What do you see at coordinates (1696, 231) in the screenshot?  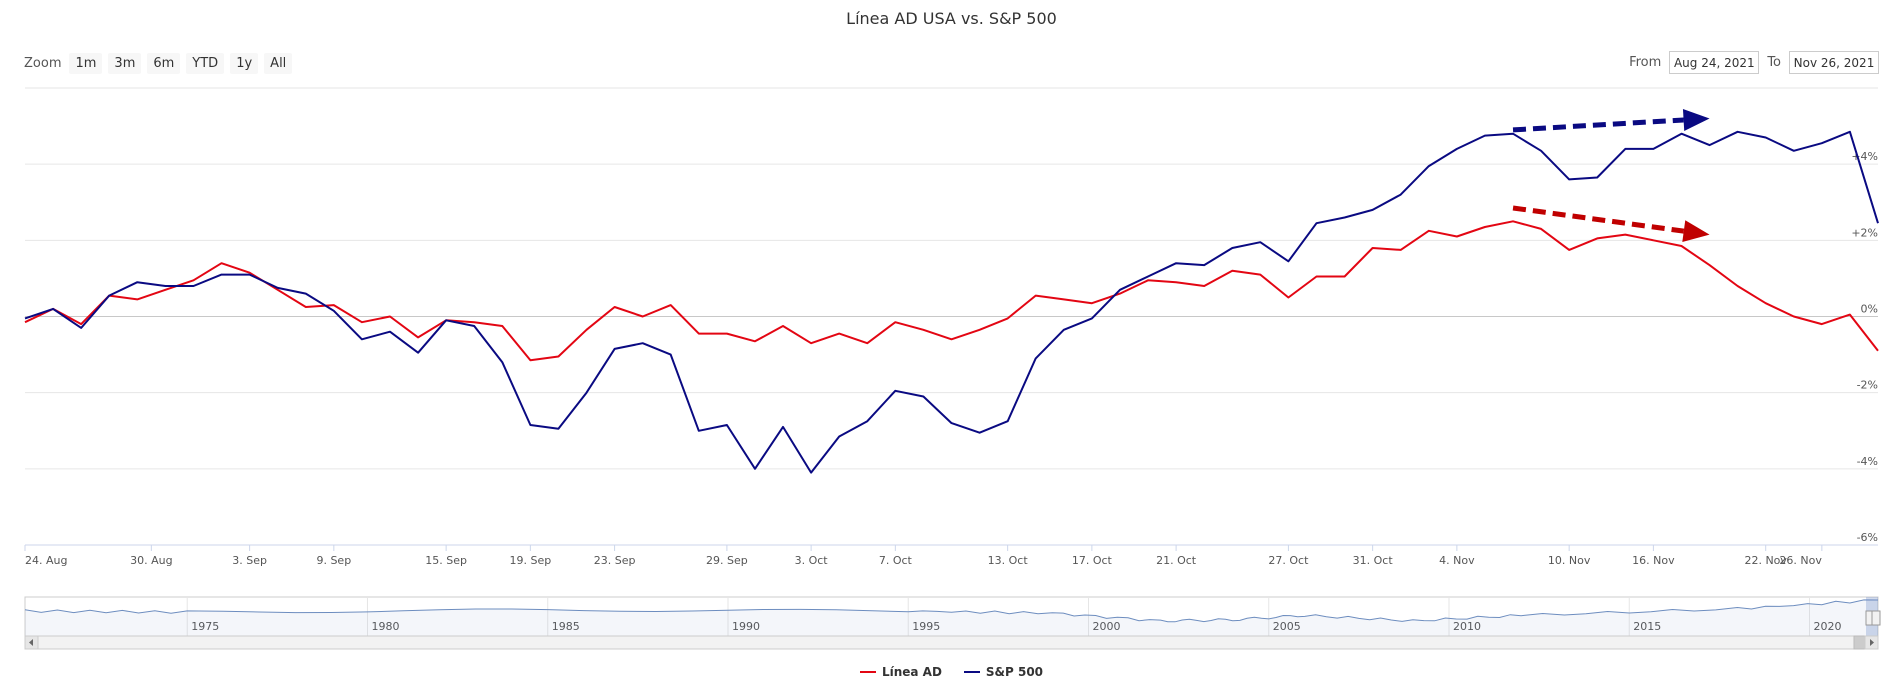 I see `ad-arrow-head` at bounding box center [1696, 231].